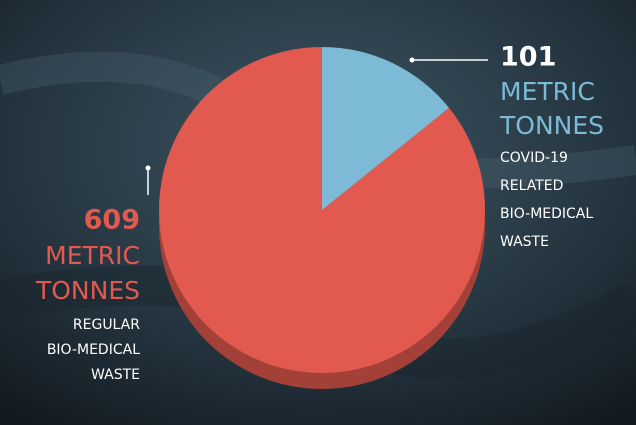  I want to click on value-label: 101, so click(528, 57).